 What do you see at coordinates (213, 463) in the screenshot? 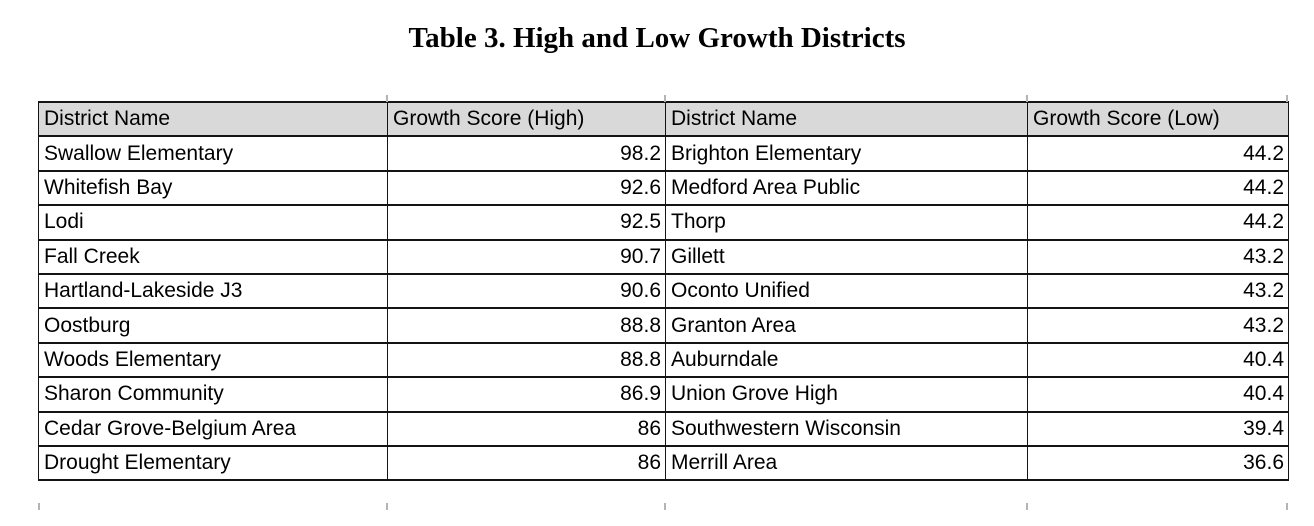
I see `district-name-cell: Drought Elementary` at bounding box center [213, 463].